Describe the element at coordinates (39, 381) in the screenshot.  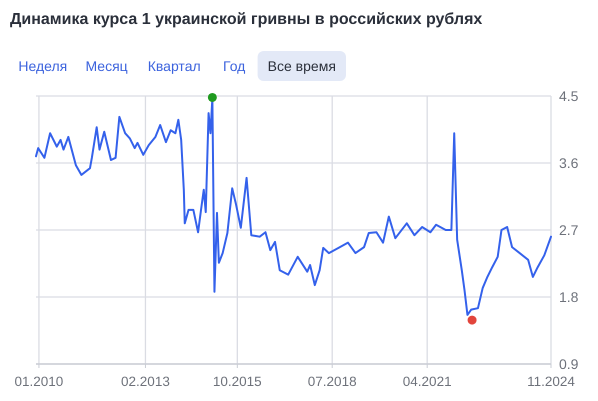
I see `x-tick-label: 01.2010` at that location.